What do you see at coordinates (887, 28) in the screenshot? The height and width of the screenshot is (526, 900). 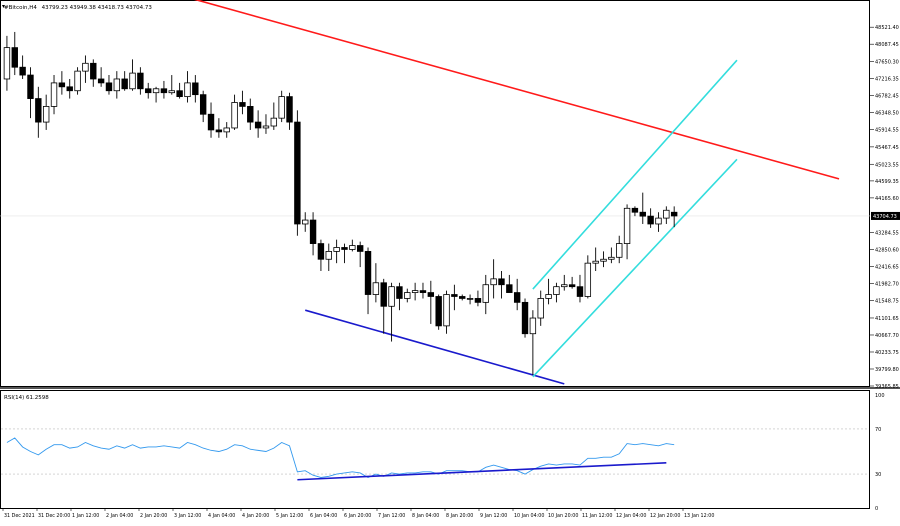 I see `price-axis-tick-label: 48521.40` at bounding box center [887, 28].